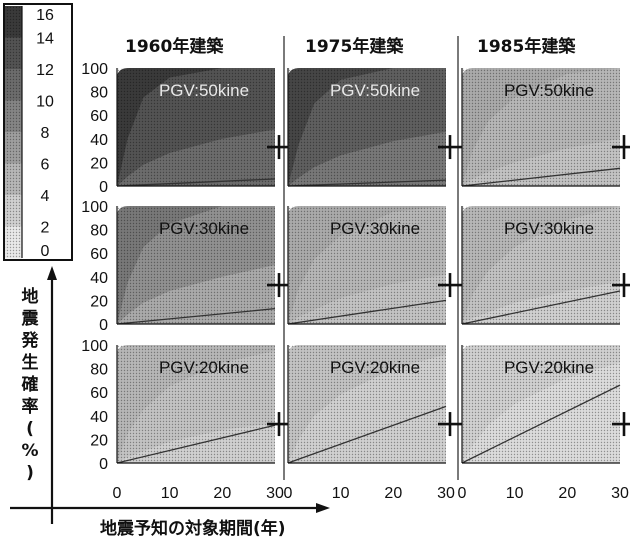  I want to click on y-axis-arrow, so click(52, 395).